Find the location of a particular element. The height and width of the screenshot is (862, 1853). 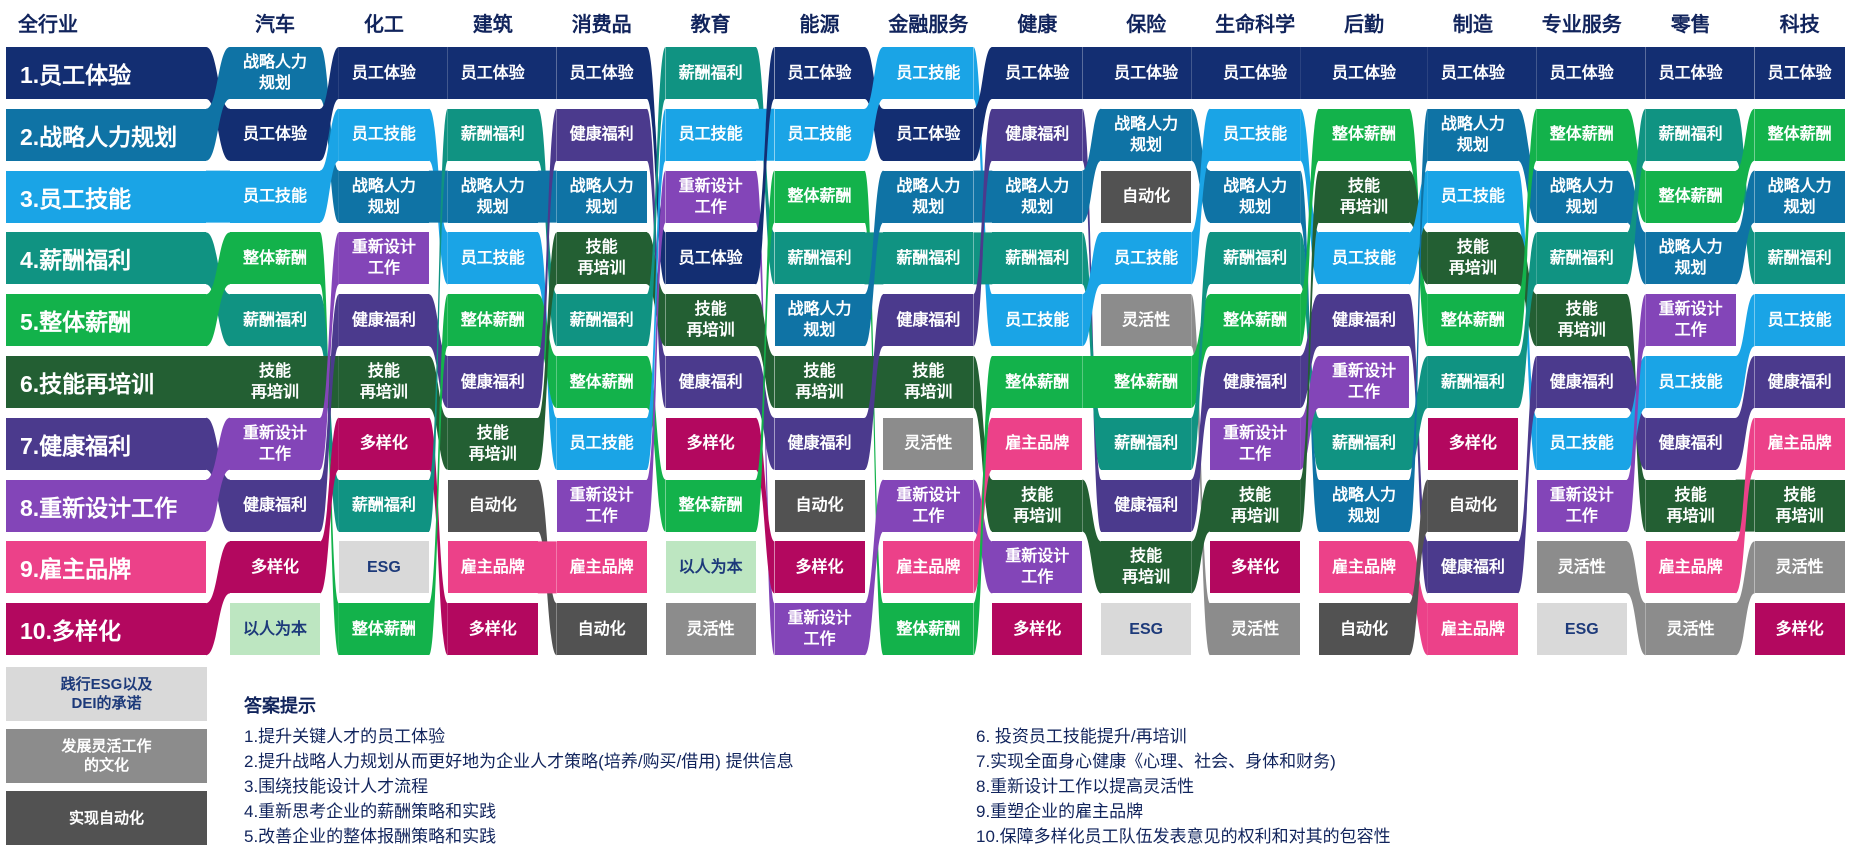

topic-tile: 灵活性 is located at coordinates (928, 443).